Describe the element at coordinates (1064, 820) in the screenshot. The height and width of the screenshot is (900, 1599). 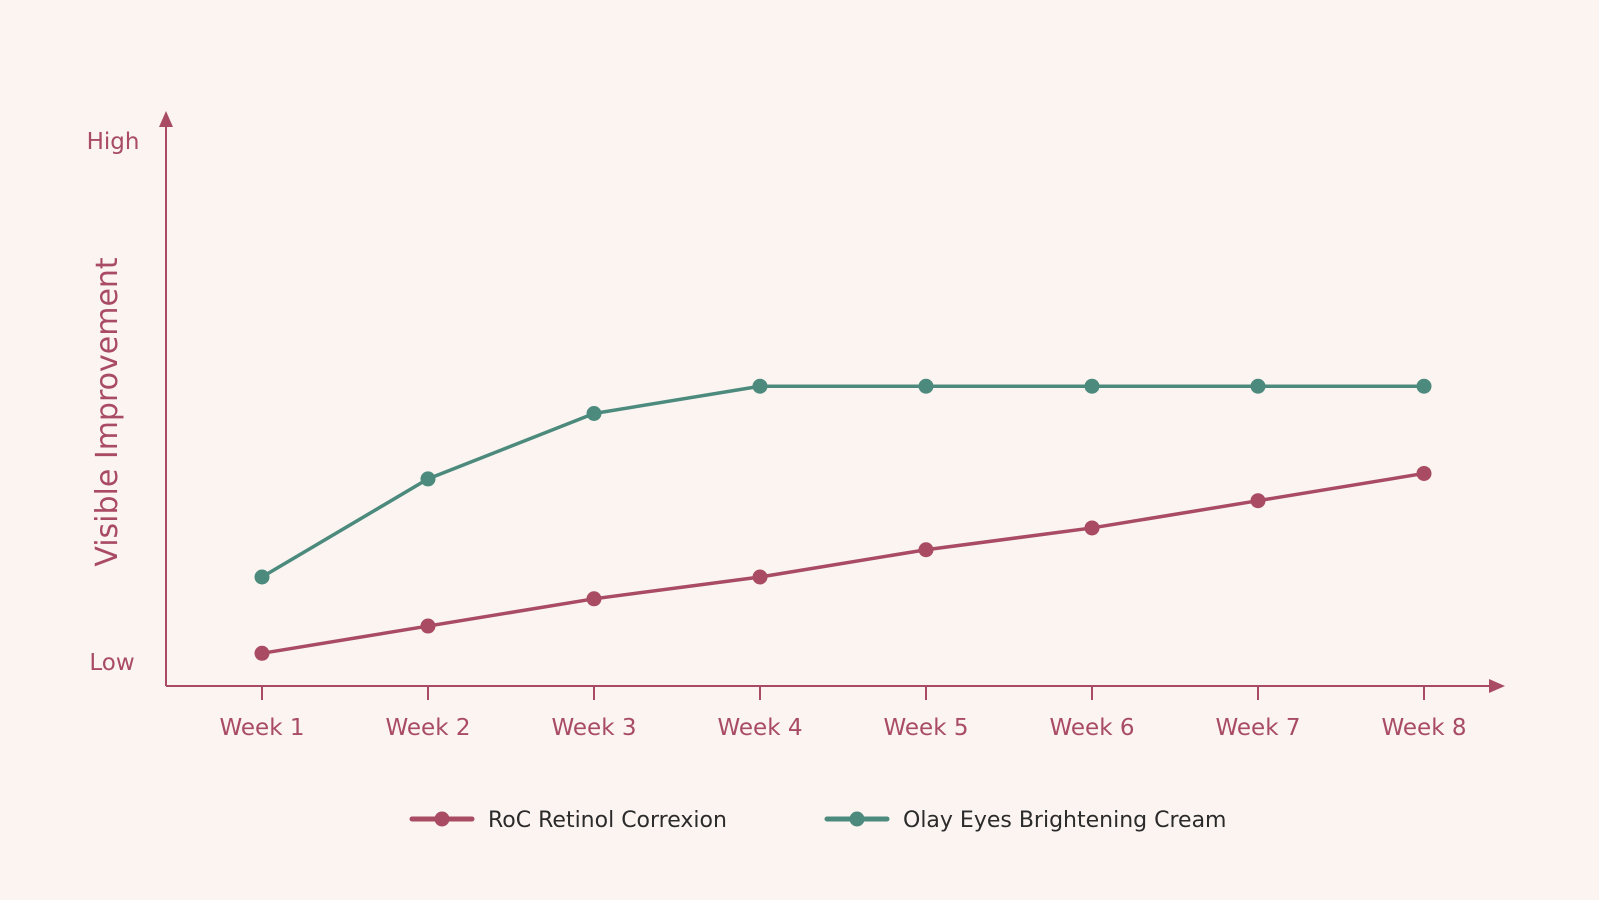
I see `legend-label: Olay Eyes Brightening Cream` at that location.